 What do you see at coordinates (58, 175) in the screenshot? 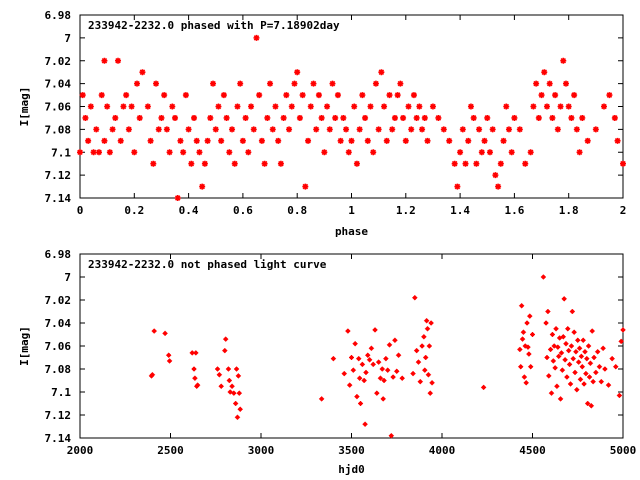
I see `y-tick-label: 7.12` at bounding box center [58, 175].